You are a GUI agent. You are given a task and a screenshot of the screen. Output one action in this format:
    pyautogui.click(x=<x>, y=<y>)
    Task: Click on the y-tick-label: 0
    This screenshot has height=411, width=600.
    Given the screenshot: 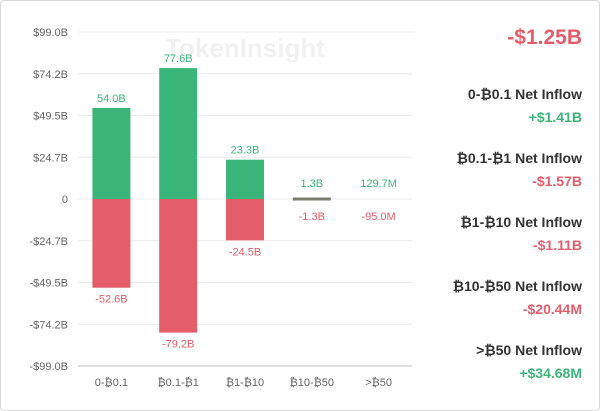 What is the action you would take?
    pyautogui.click(x=65, y=200)
    